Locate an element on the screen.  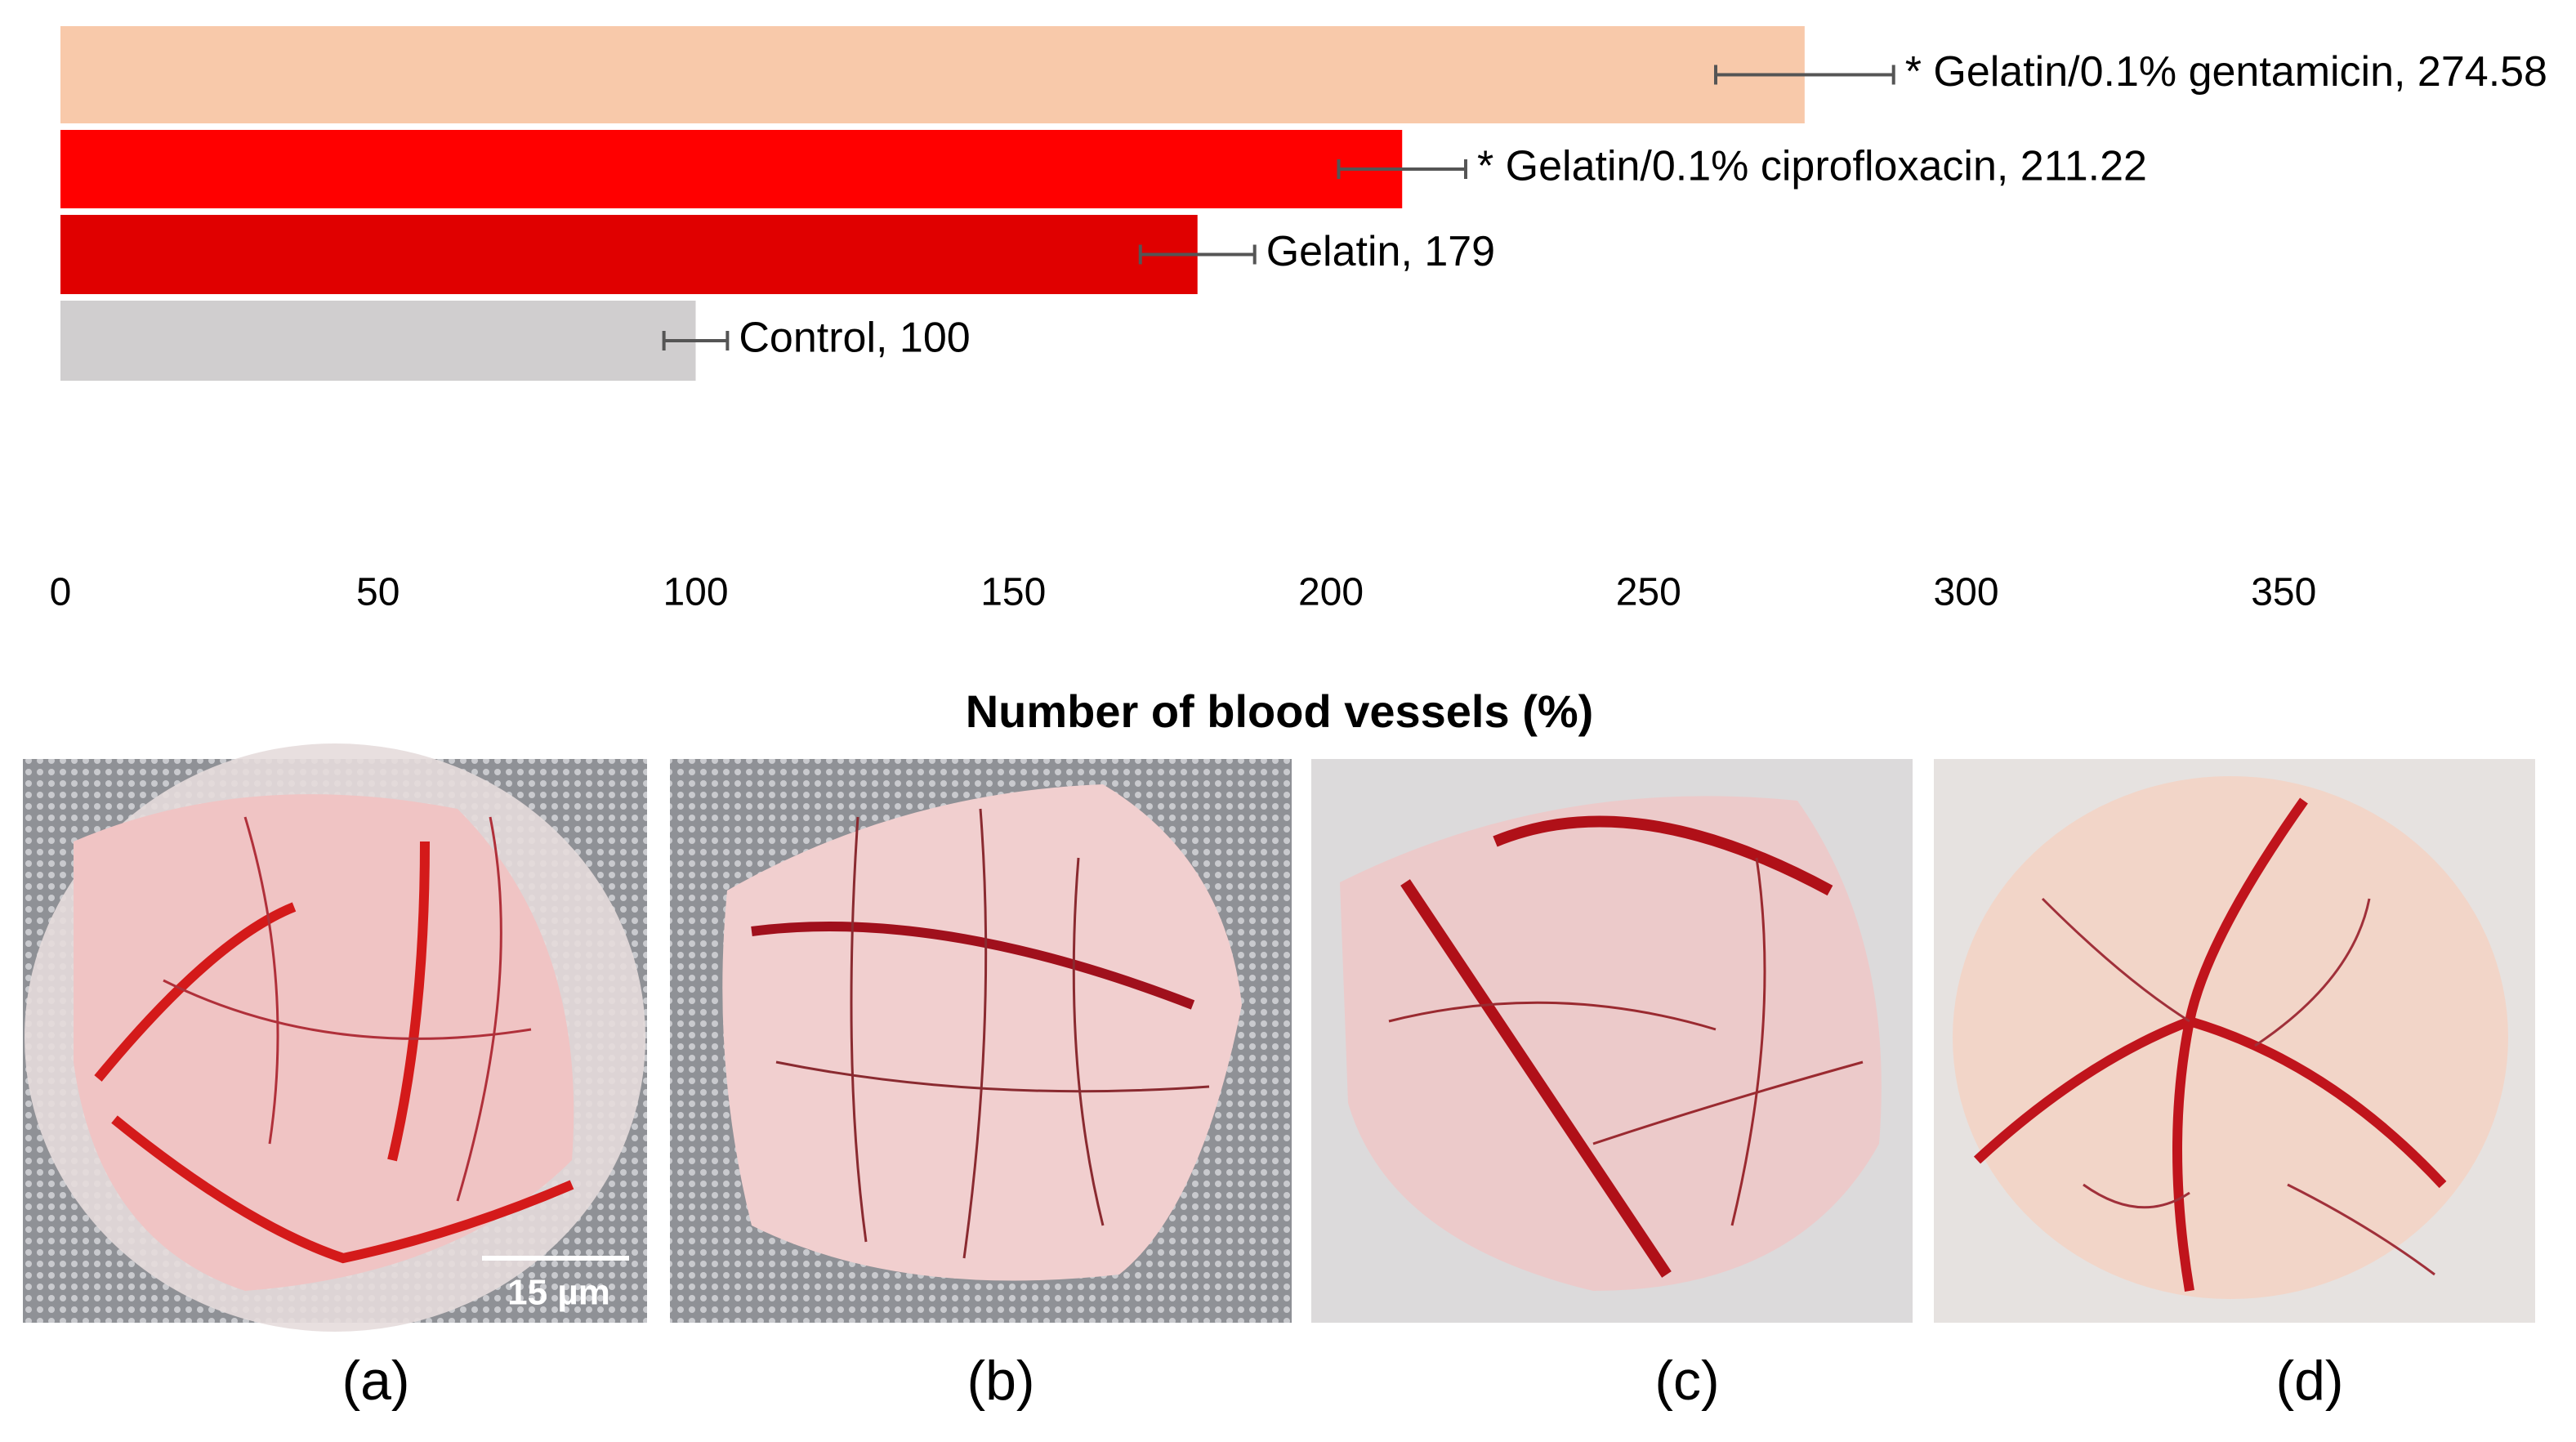
photo-d is located at coordinates (2234, 1041).